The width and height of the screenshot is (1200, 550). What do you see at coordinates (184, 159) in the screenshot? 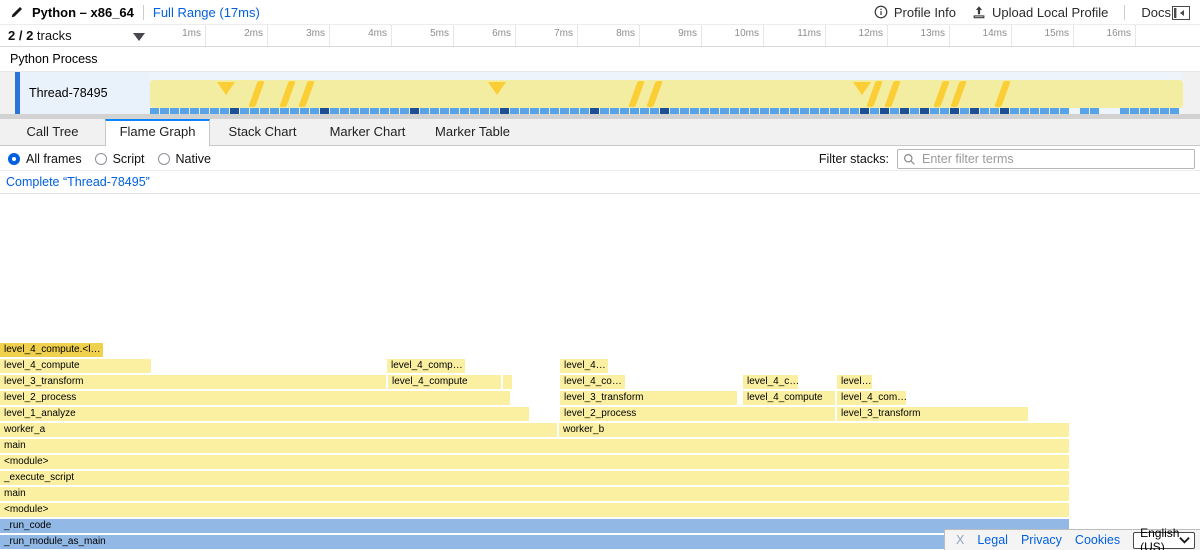
I see `radio-native: Native` at bounding box center [184, 159].